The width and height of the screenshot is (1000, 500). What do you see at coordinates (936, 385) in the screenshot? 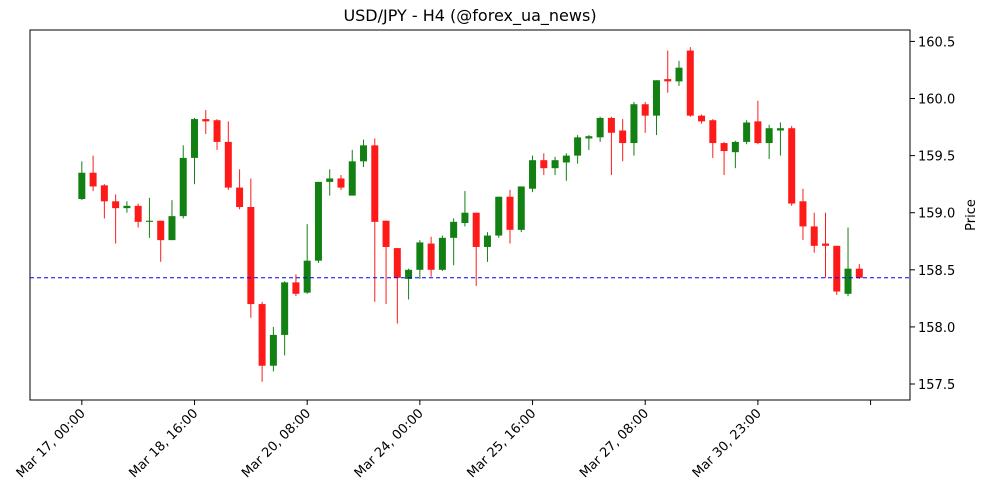
I see `y-tick-label: 157.5` at bounding box center [936, 385].